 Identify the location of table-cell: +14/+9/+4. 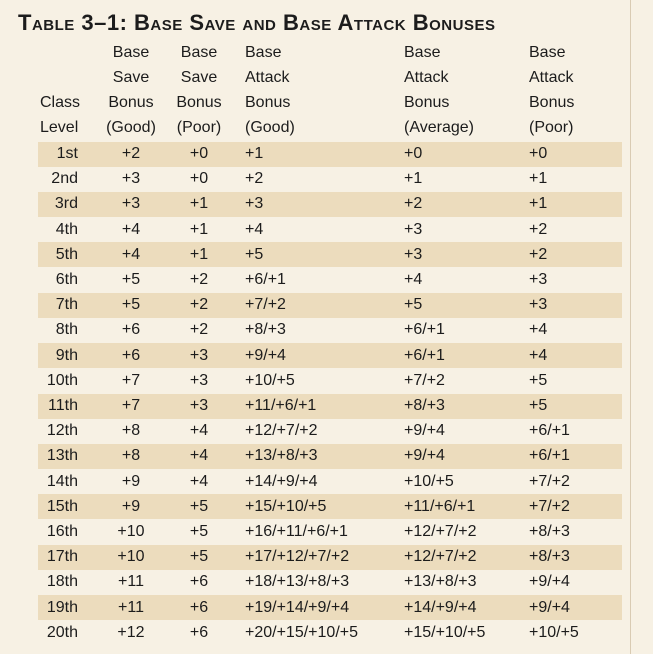
(281, 481).